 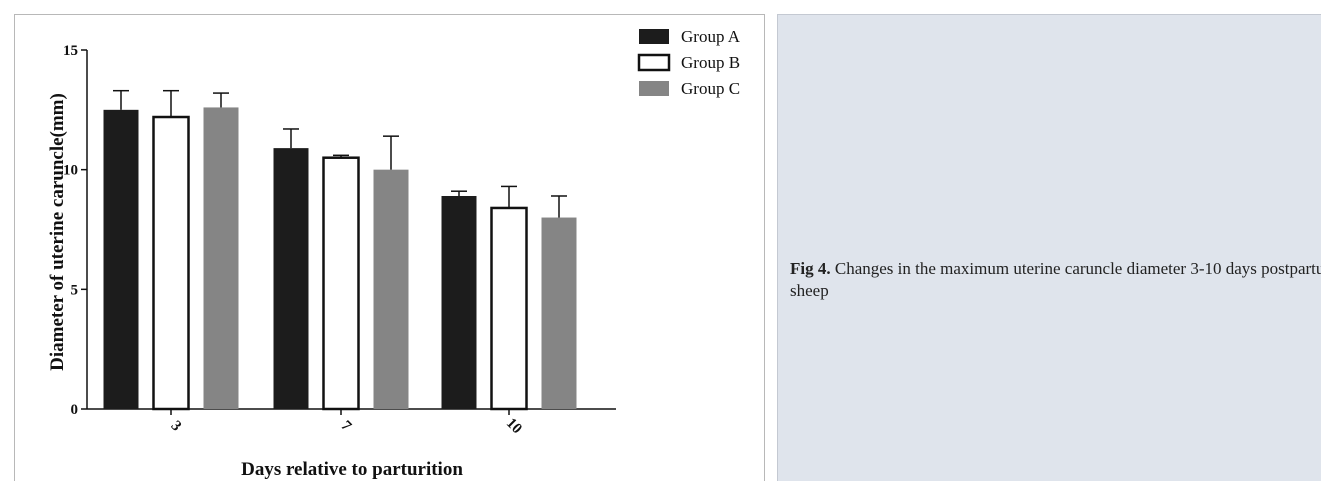 I want to click on y-tick-label: 5, so click(x=75, y=290).